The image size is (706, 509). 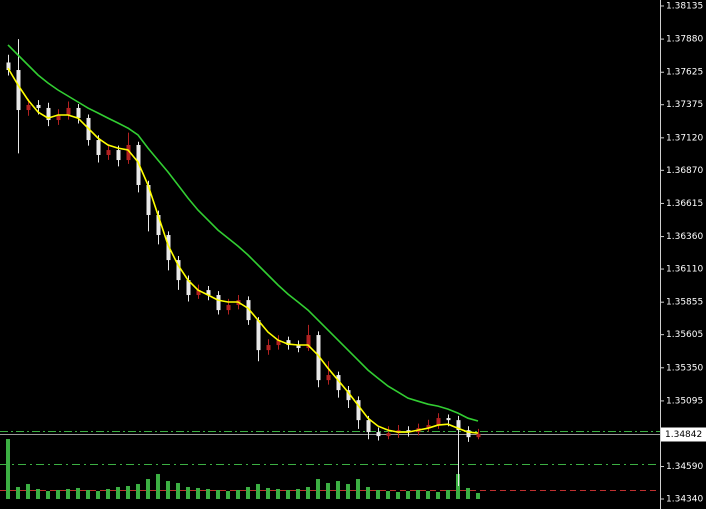 What do you see at coordinates (684, 401) in the screenshot?
I see `y-tick-label: 1.35095` at bounding box center [684, 401].